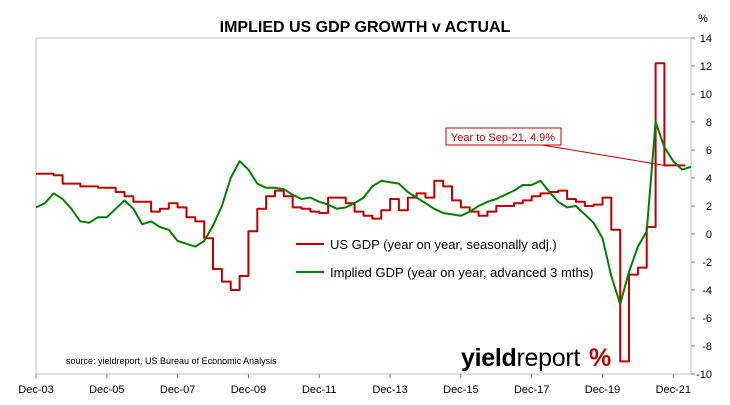 The image size is (730, 405). I want to click on y-tick-label: 2, so click(709, 207).